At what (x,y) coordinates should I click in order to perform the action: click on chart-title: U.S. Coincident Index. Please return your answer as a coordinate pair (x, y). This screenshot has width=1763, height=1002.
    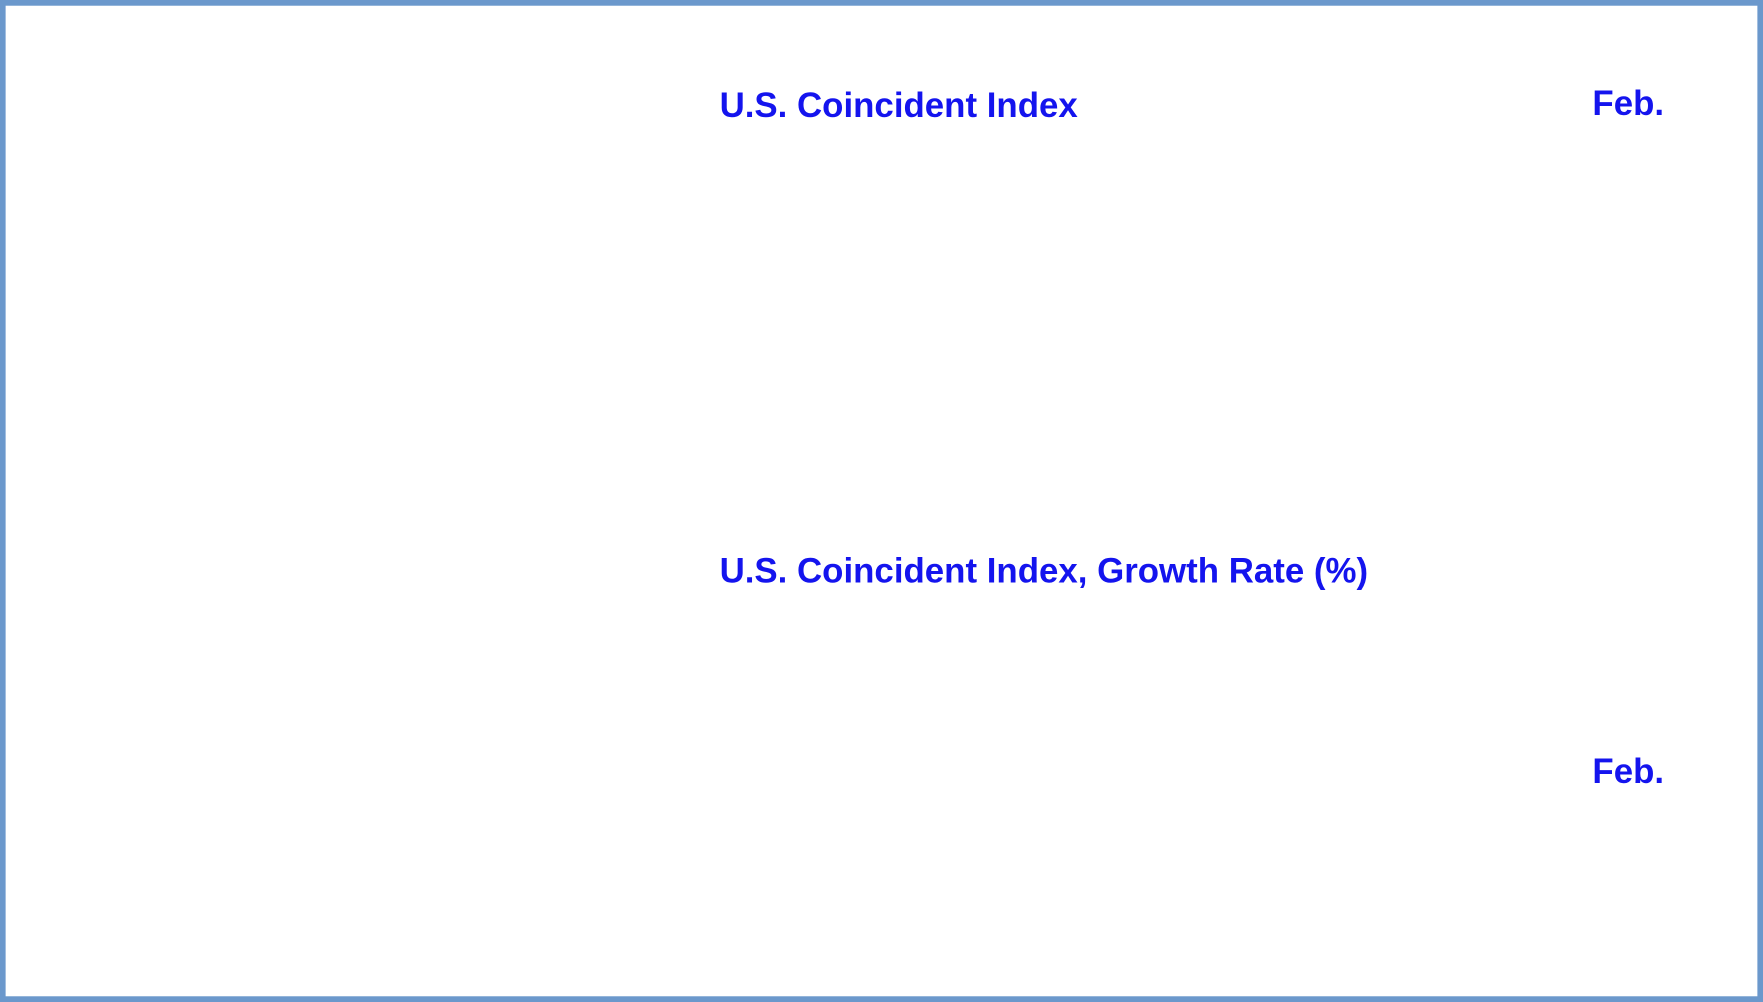
    Looking at the image, I should click on (899, 105).